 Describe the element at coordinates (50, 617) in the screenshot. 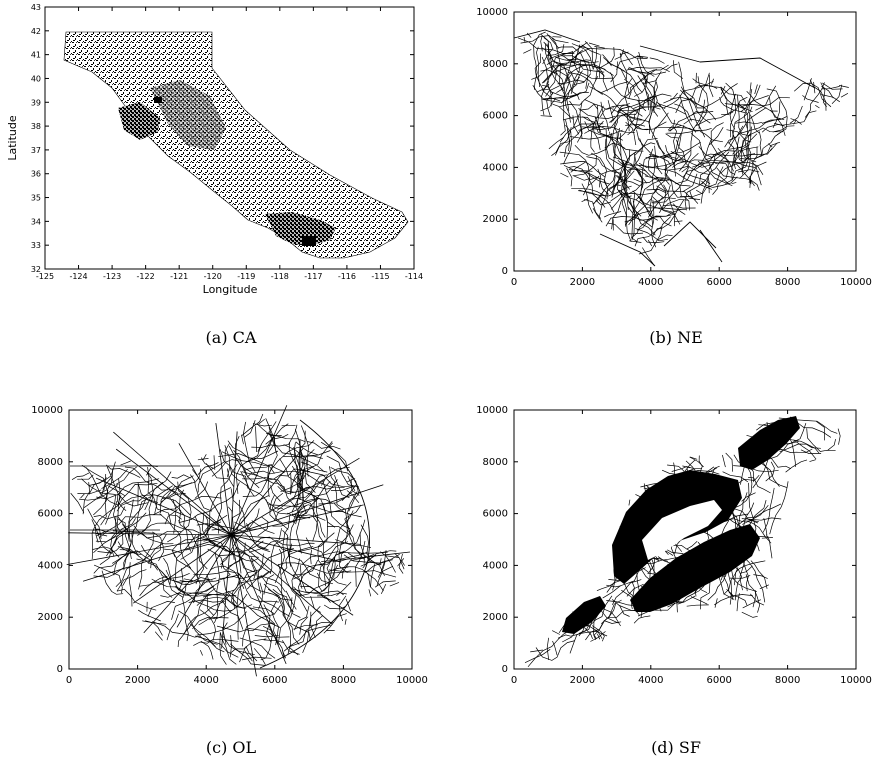

I see `y-tick-label: 2000` at that location.